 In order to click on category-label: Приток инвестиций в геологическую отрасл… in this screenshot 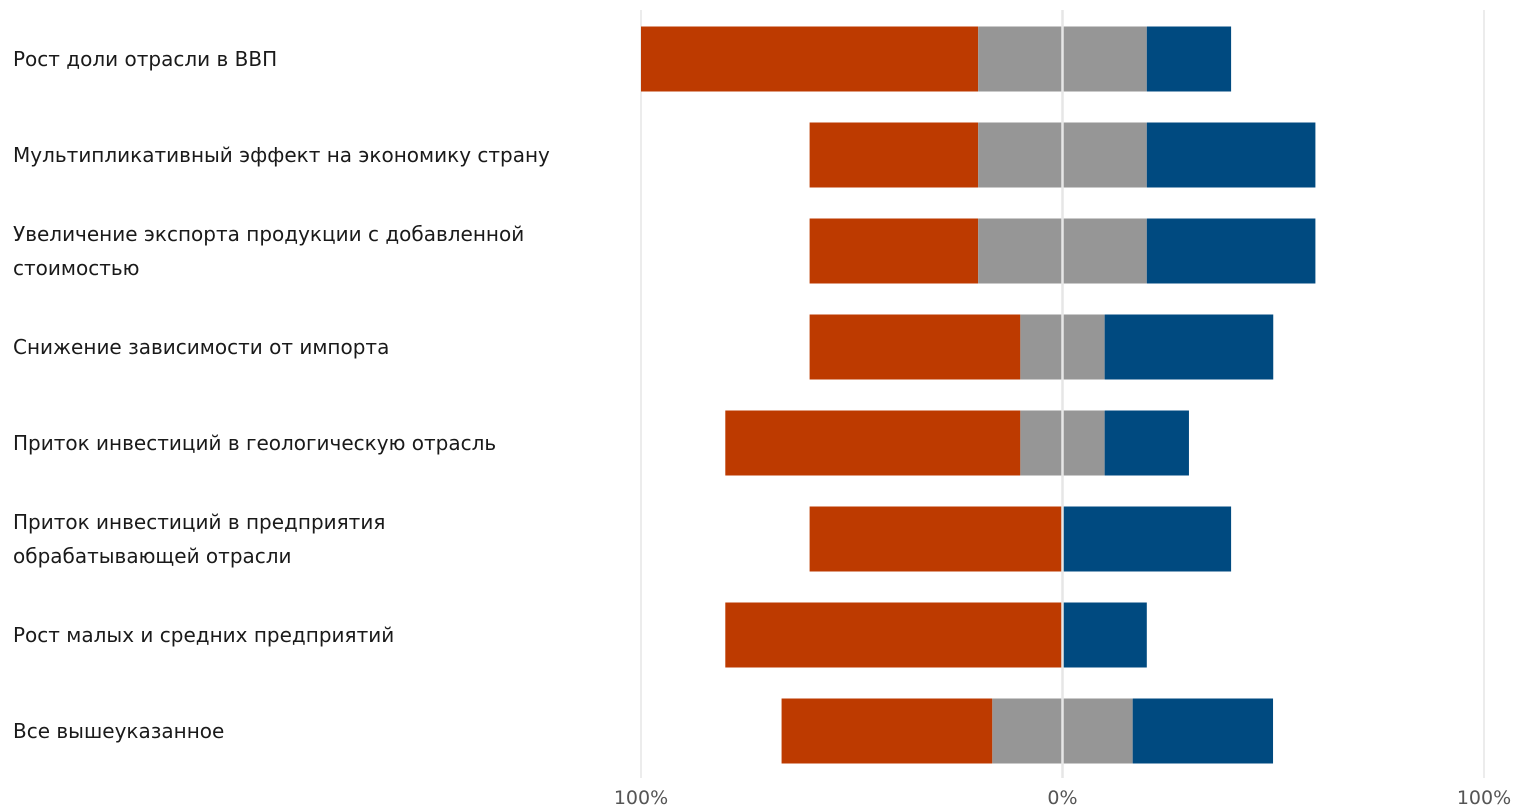, I will do `click(254, 443)`.